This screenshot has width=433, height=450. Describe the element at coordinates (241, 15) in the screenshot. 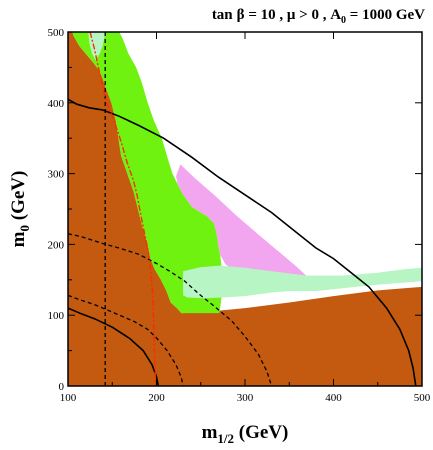

I see `title-beta: β` at that location.